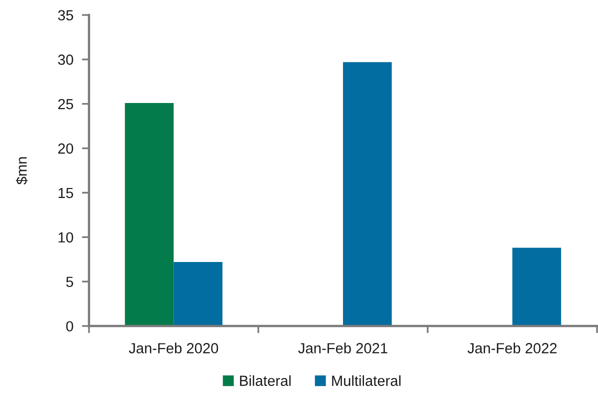 This screenshot has height=404, width=598. What do you see at coordinates (343, 348) in the screenshot?
I see `x-tick-label: Jan-Feb 2021` at bounding box center [343, 348].